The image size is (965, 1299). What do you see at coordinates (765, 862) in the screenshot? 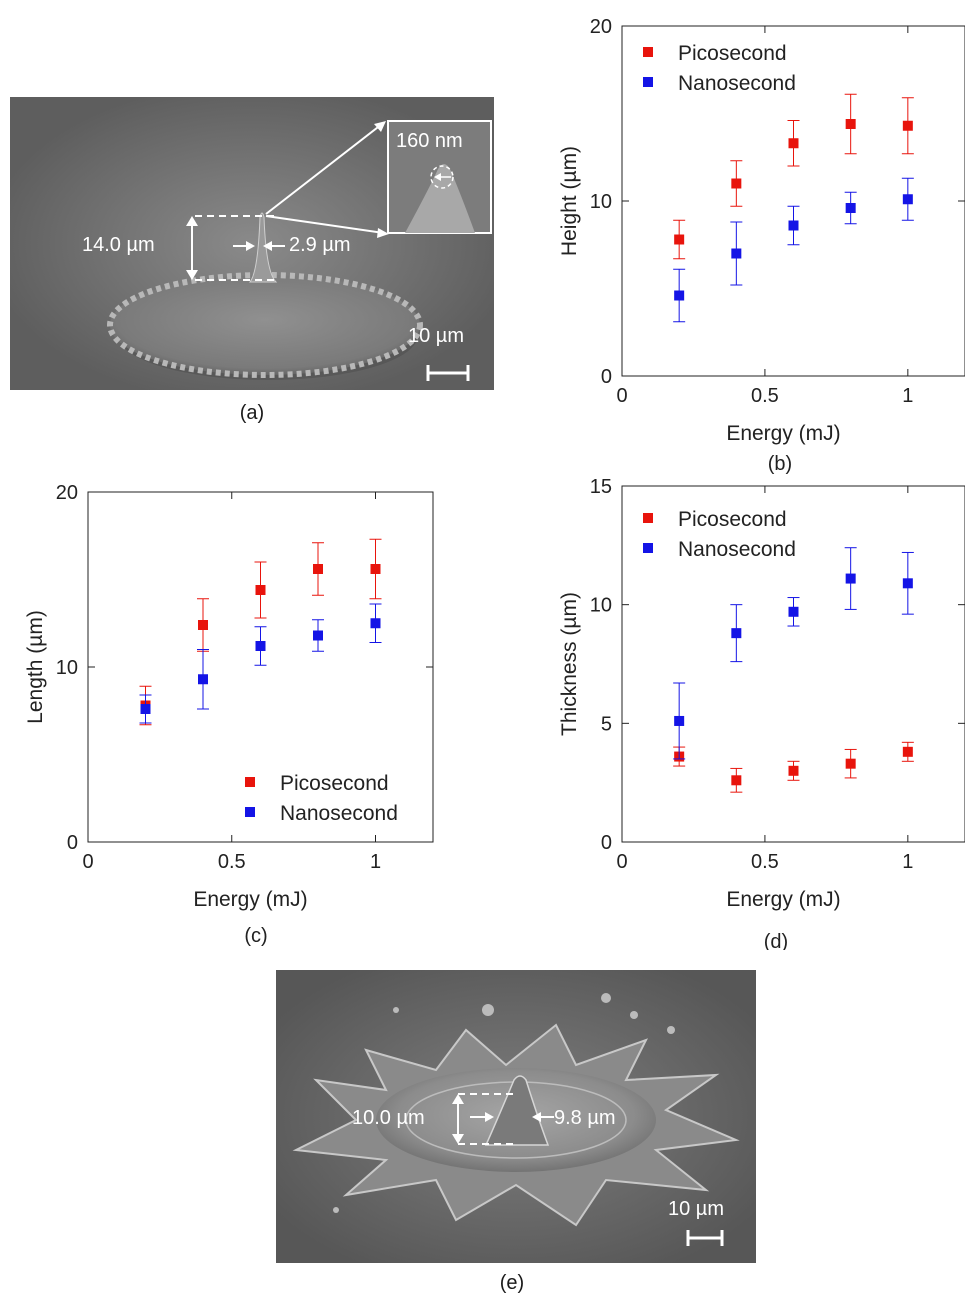
I see `chart-d-xtick-label: 0.5` at bounding box center [765, 862].